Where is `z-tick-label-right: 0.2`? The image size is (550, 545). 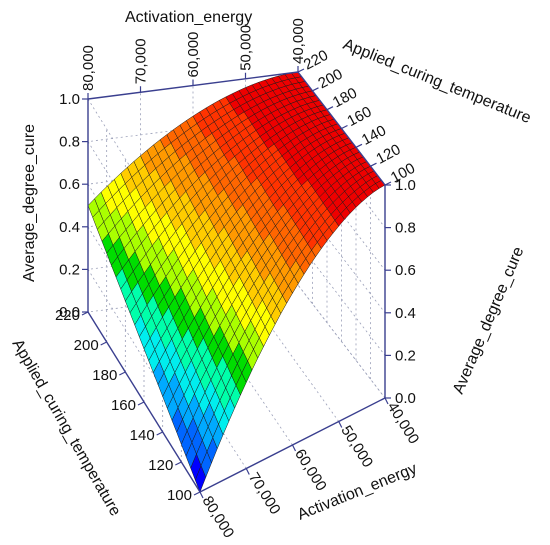 z-tick-label-right: 0.2 is located at coordinates (405, 355).